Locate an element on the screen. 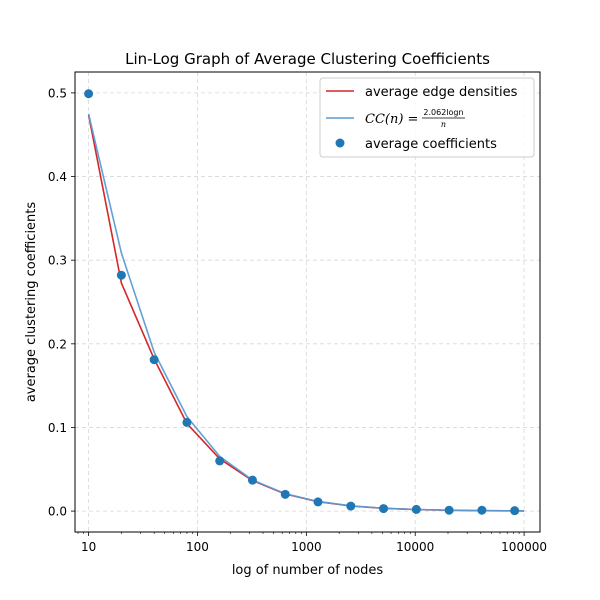 The image size is (600, 600). legend-label-cc-formula: CC(n) = 2.062logn n is located at coordinates (415, 118).